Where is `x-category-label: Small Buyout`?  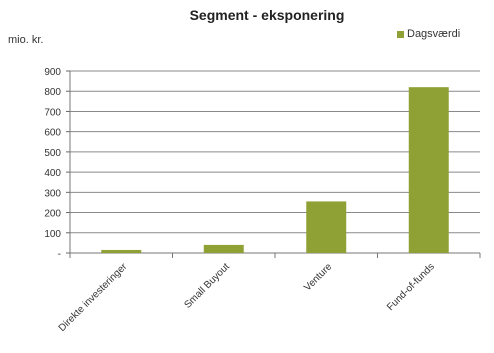 x-category-label: Small Buyout is located at coordinates (207, 286).